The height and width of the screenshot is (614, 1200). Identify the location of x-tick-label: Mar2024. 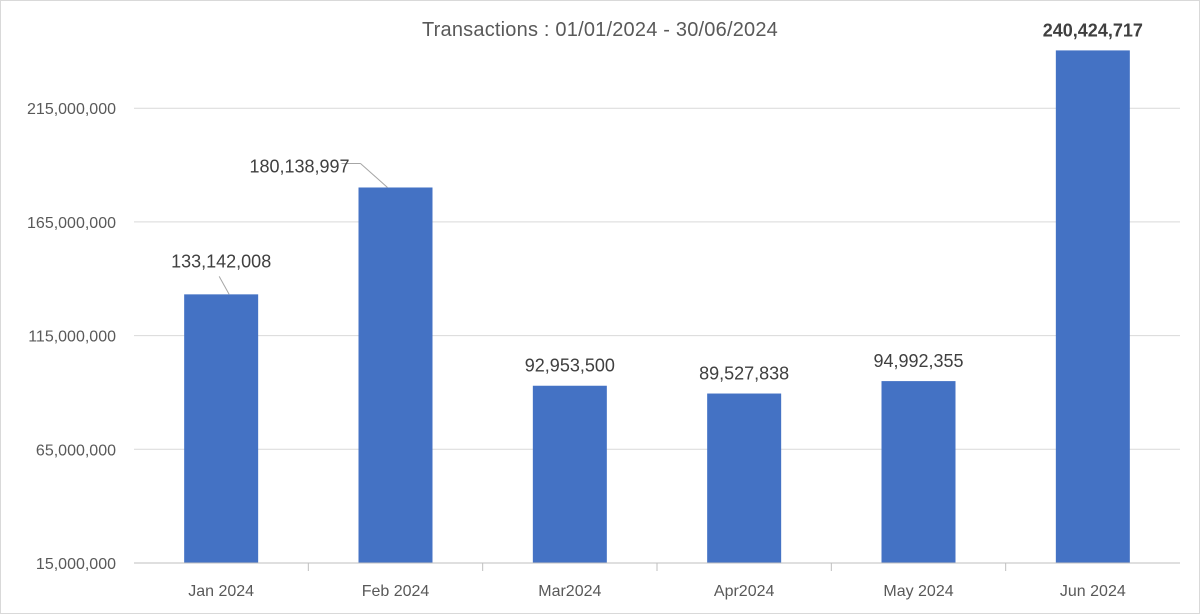
(569, 591).